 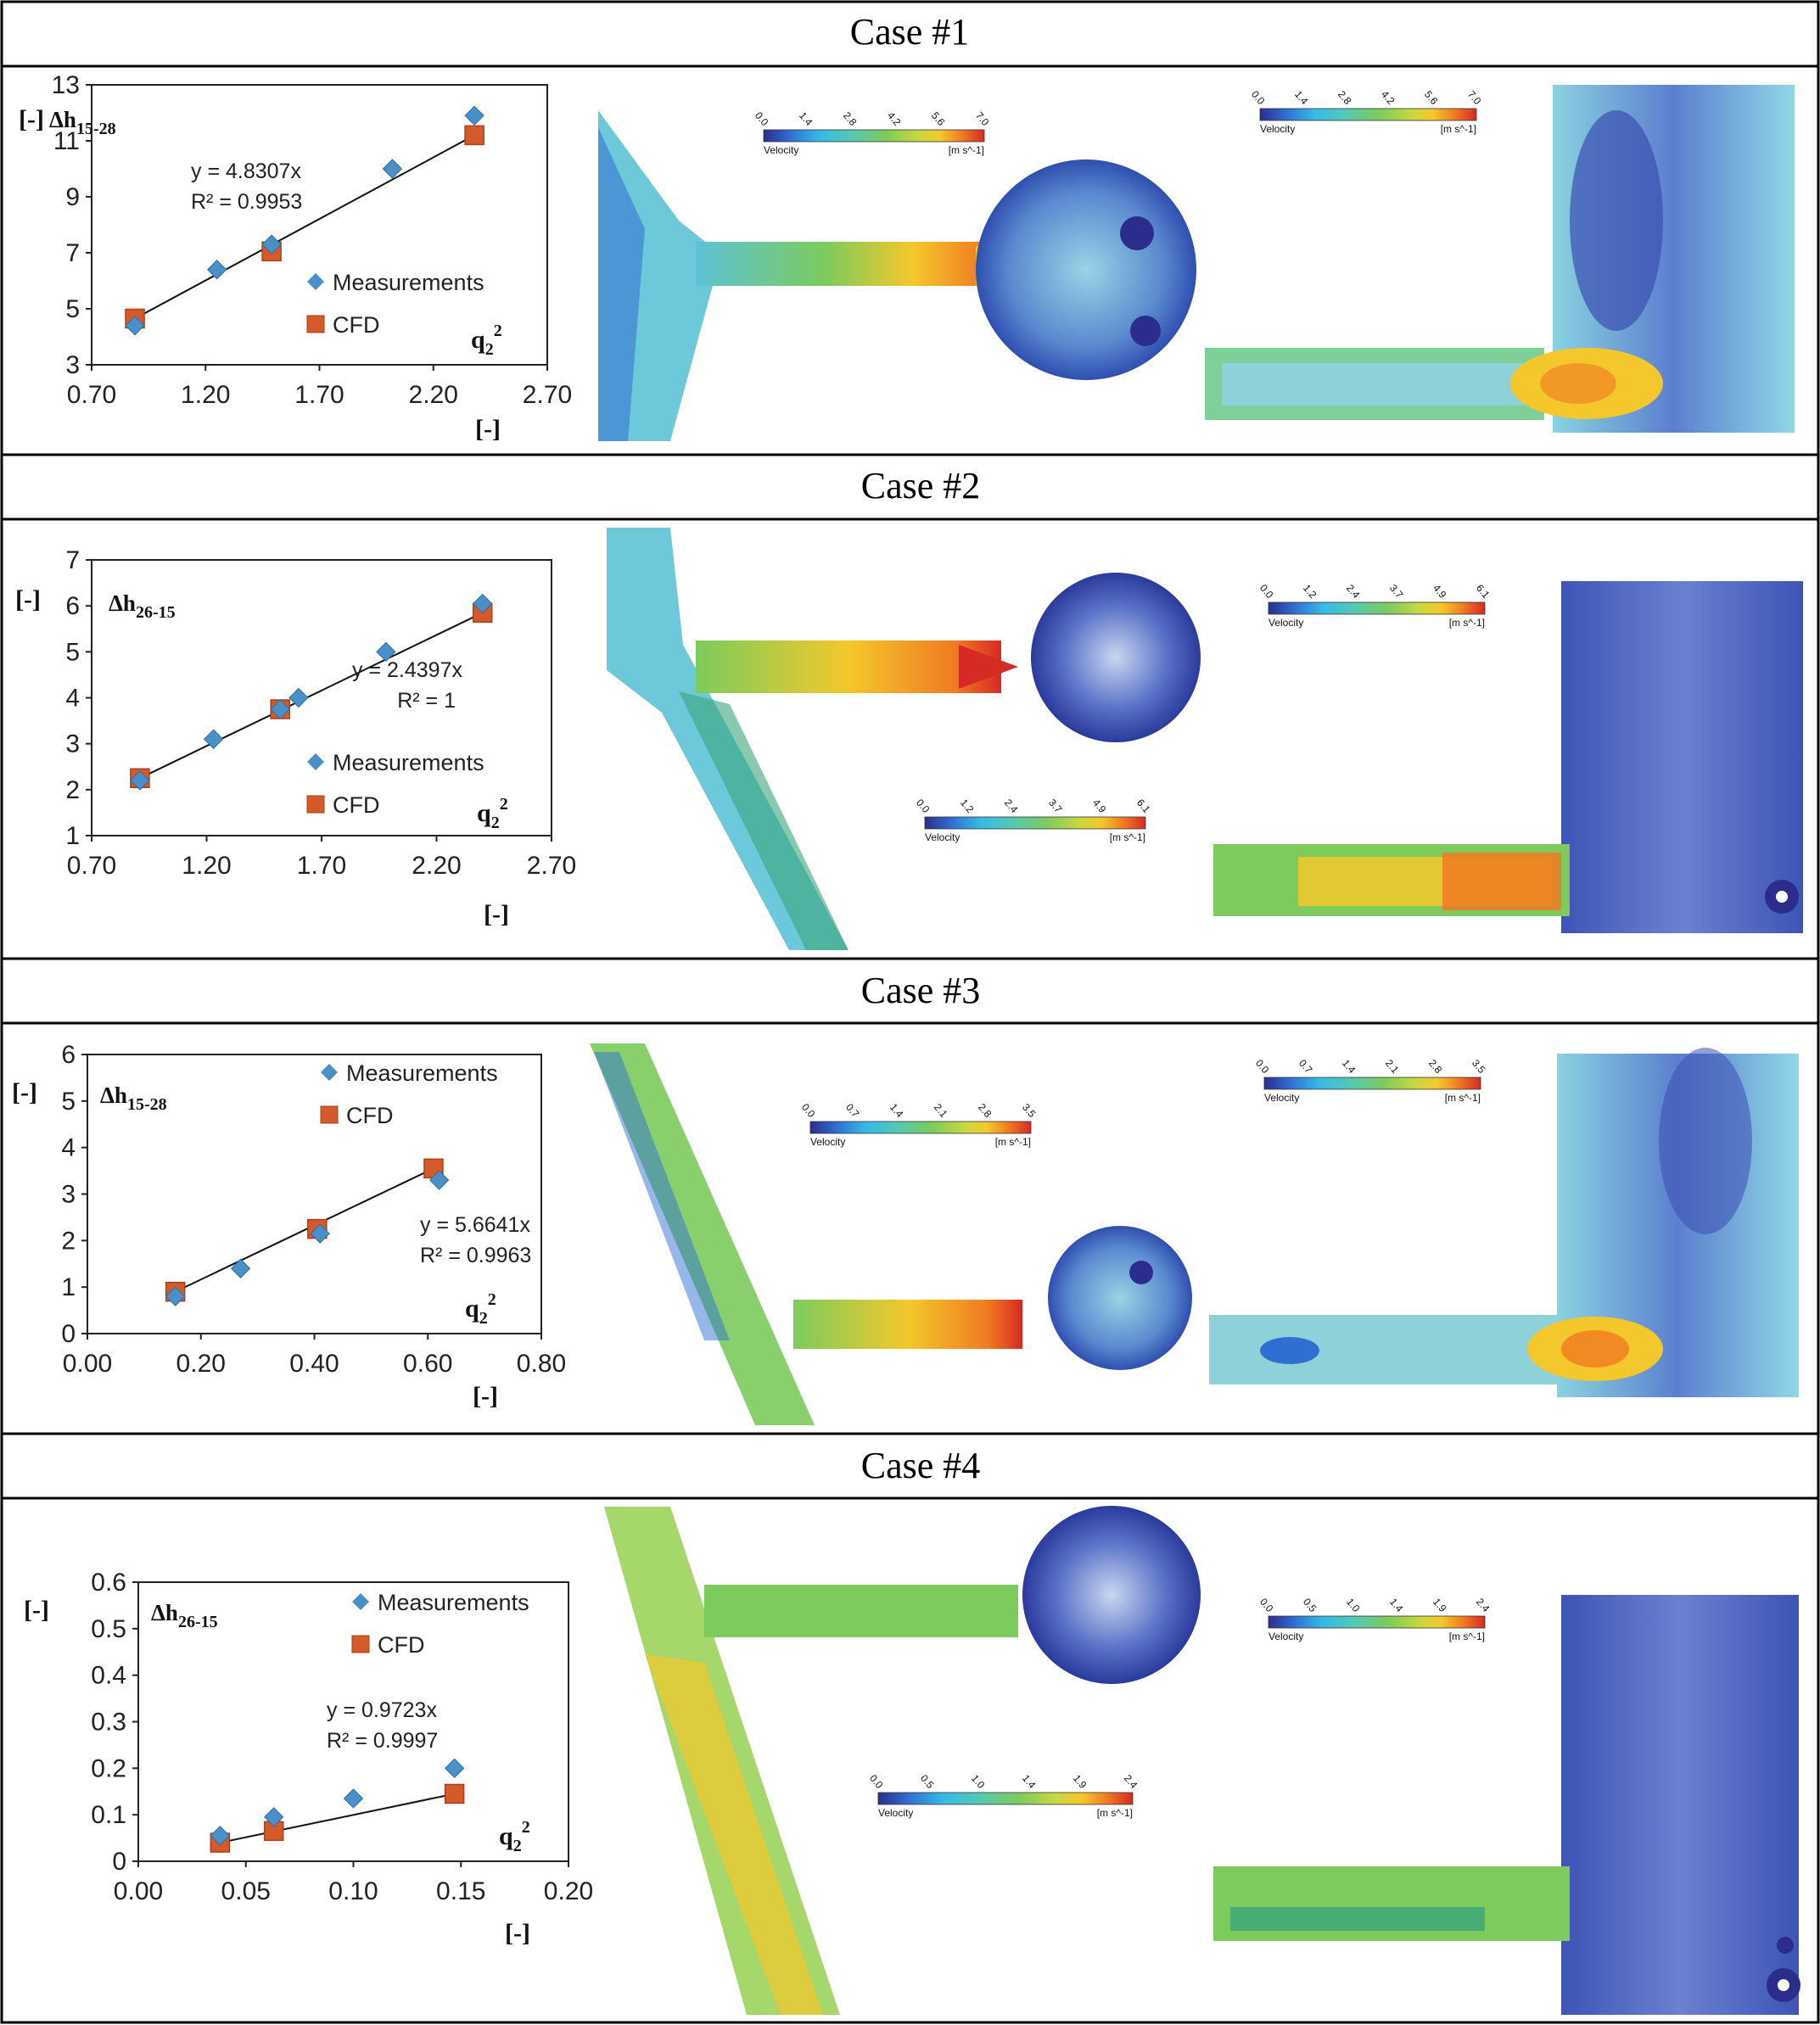 What do you see at coordinates (72, 560) in the screenshot?
I see `y-tick-label: 7` at bounding box center [72, 560].